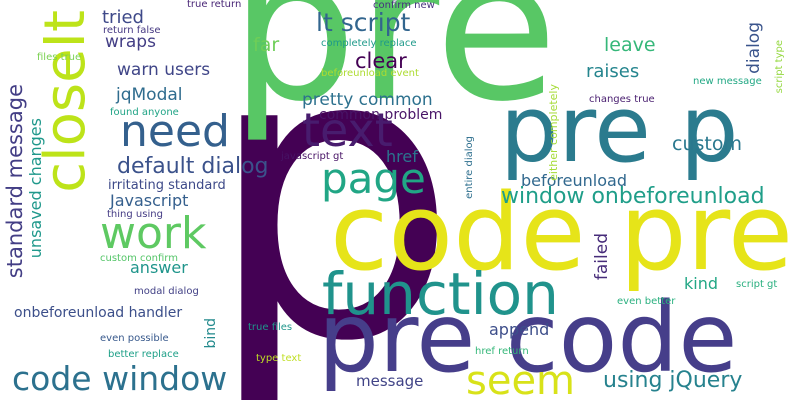 The image size is (800, 400). What do you see at coordinates (440, 294) in the screenshot?
I see `word: function` at bounding box center [440, 294].